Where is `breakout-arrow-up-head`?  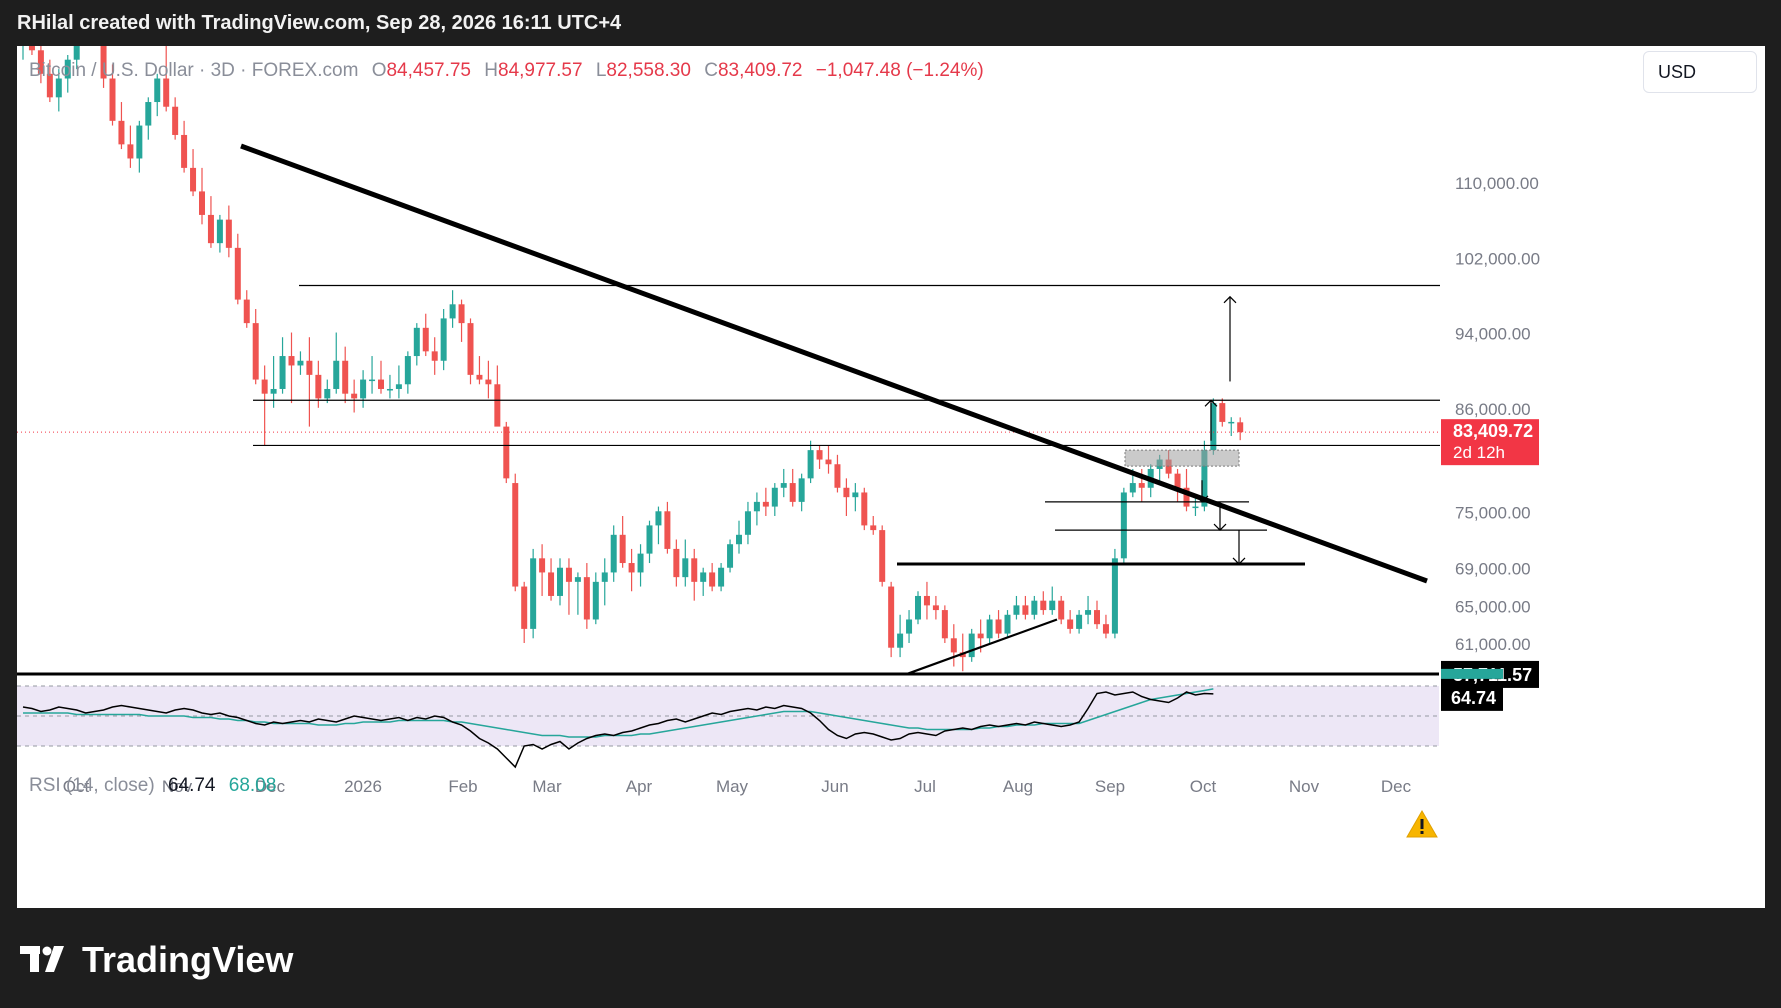
breakout-arrow-up-head is located at coordinates (1211, 403).